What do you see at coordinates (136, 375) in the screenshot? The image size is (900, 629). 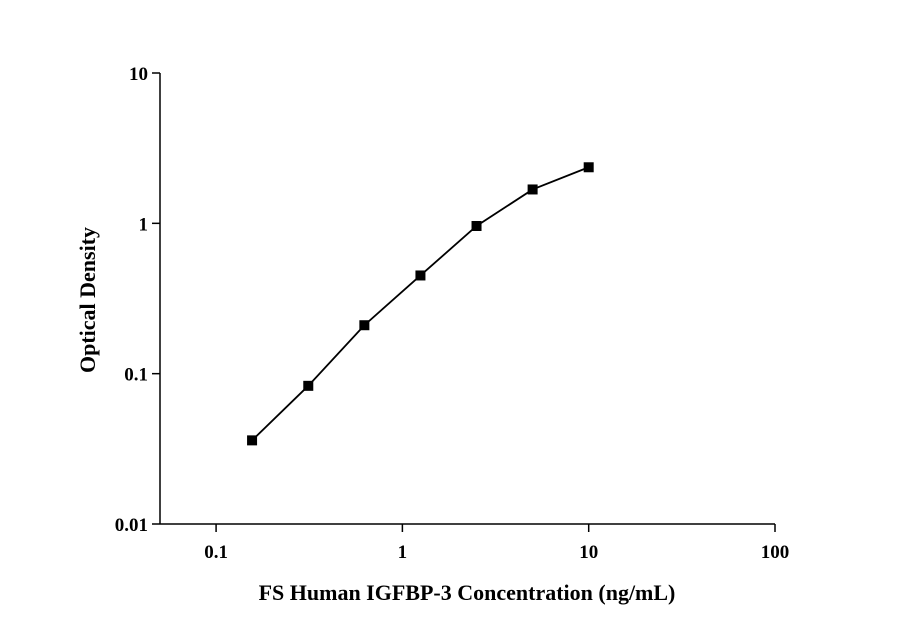 I see `y-tick-label: 0.1` at bounding box center [136, 375].